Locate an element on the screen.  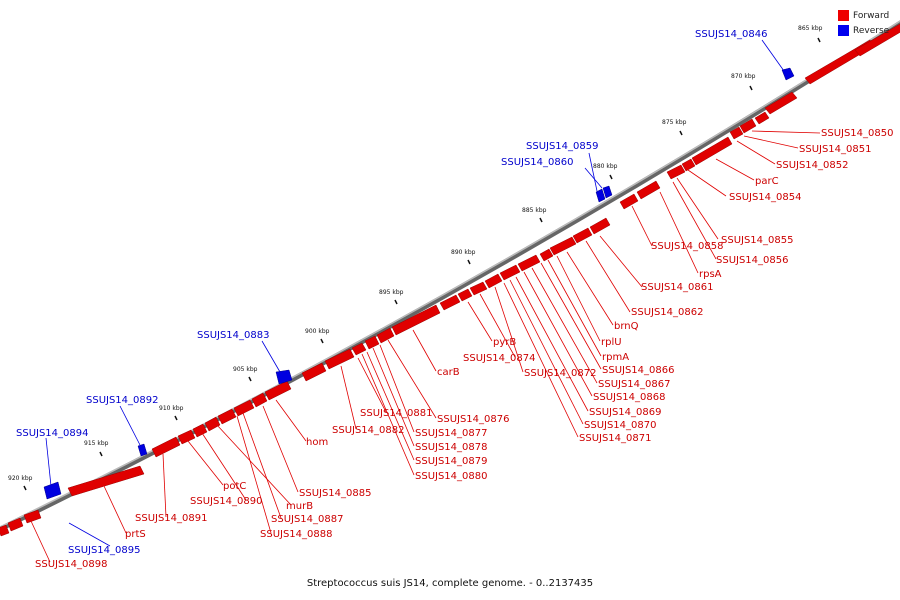
legend-label: Forward is located at coordinates (871, 15).